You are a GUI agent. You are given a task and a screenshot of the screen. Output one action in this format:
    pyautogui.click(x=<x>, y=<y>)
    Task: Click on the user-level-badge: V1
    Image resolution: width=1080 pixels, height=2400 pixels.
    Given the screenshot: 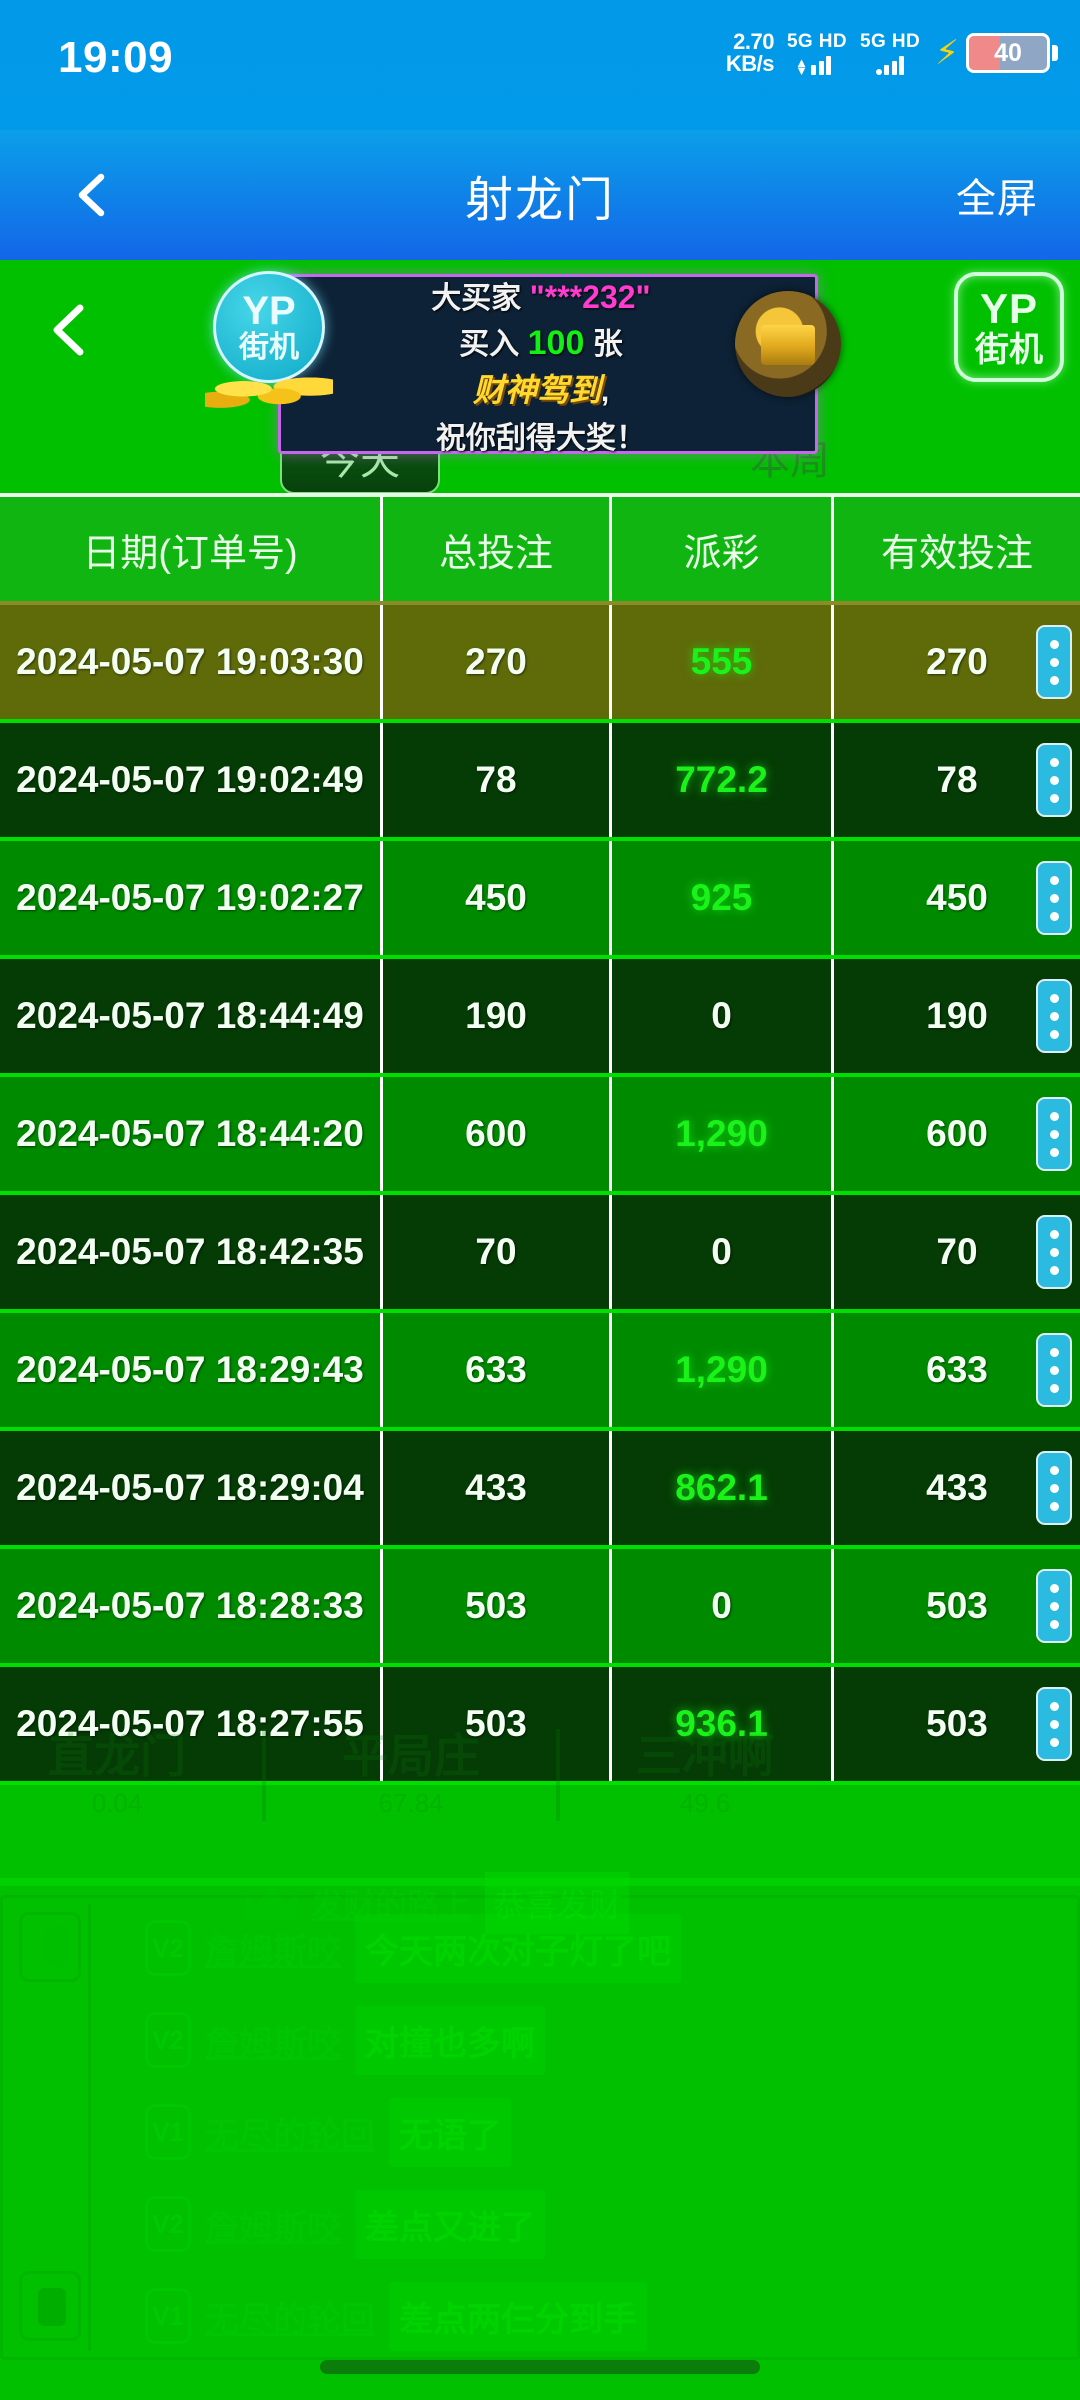 What is the action you would take?
    pyautogui.click(x=168, y=2316)
    